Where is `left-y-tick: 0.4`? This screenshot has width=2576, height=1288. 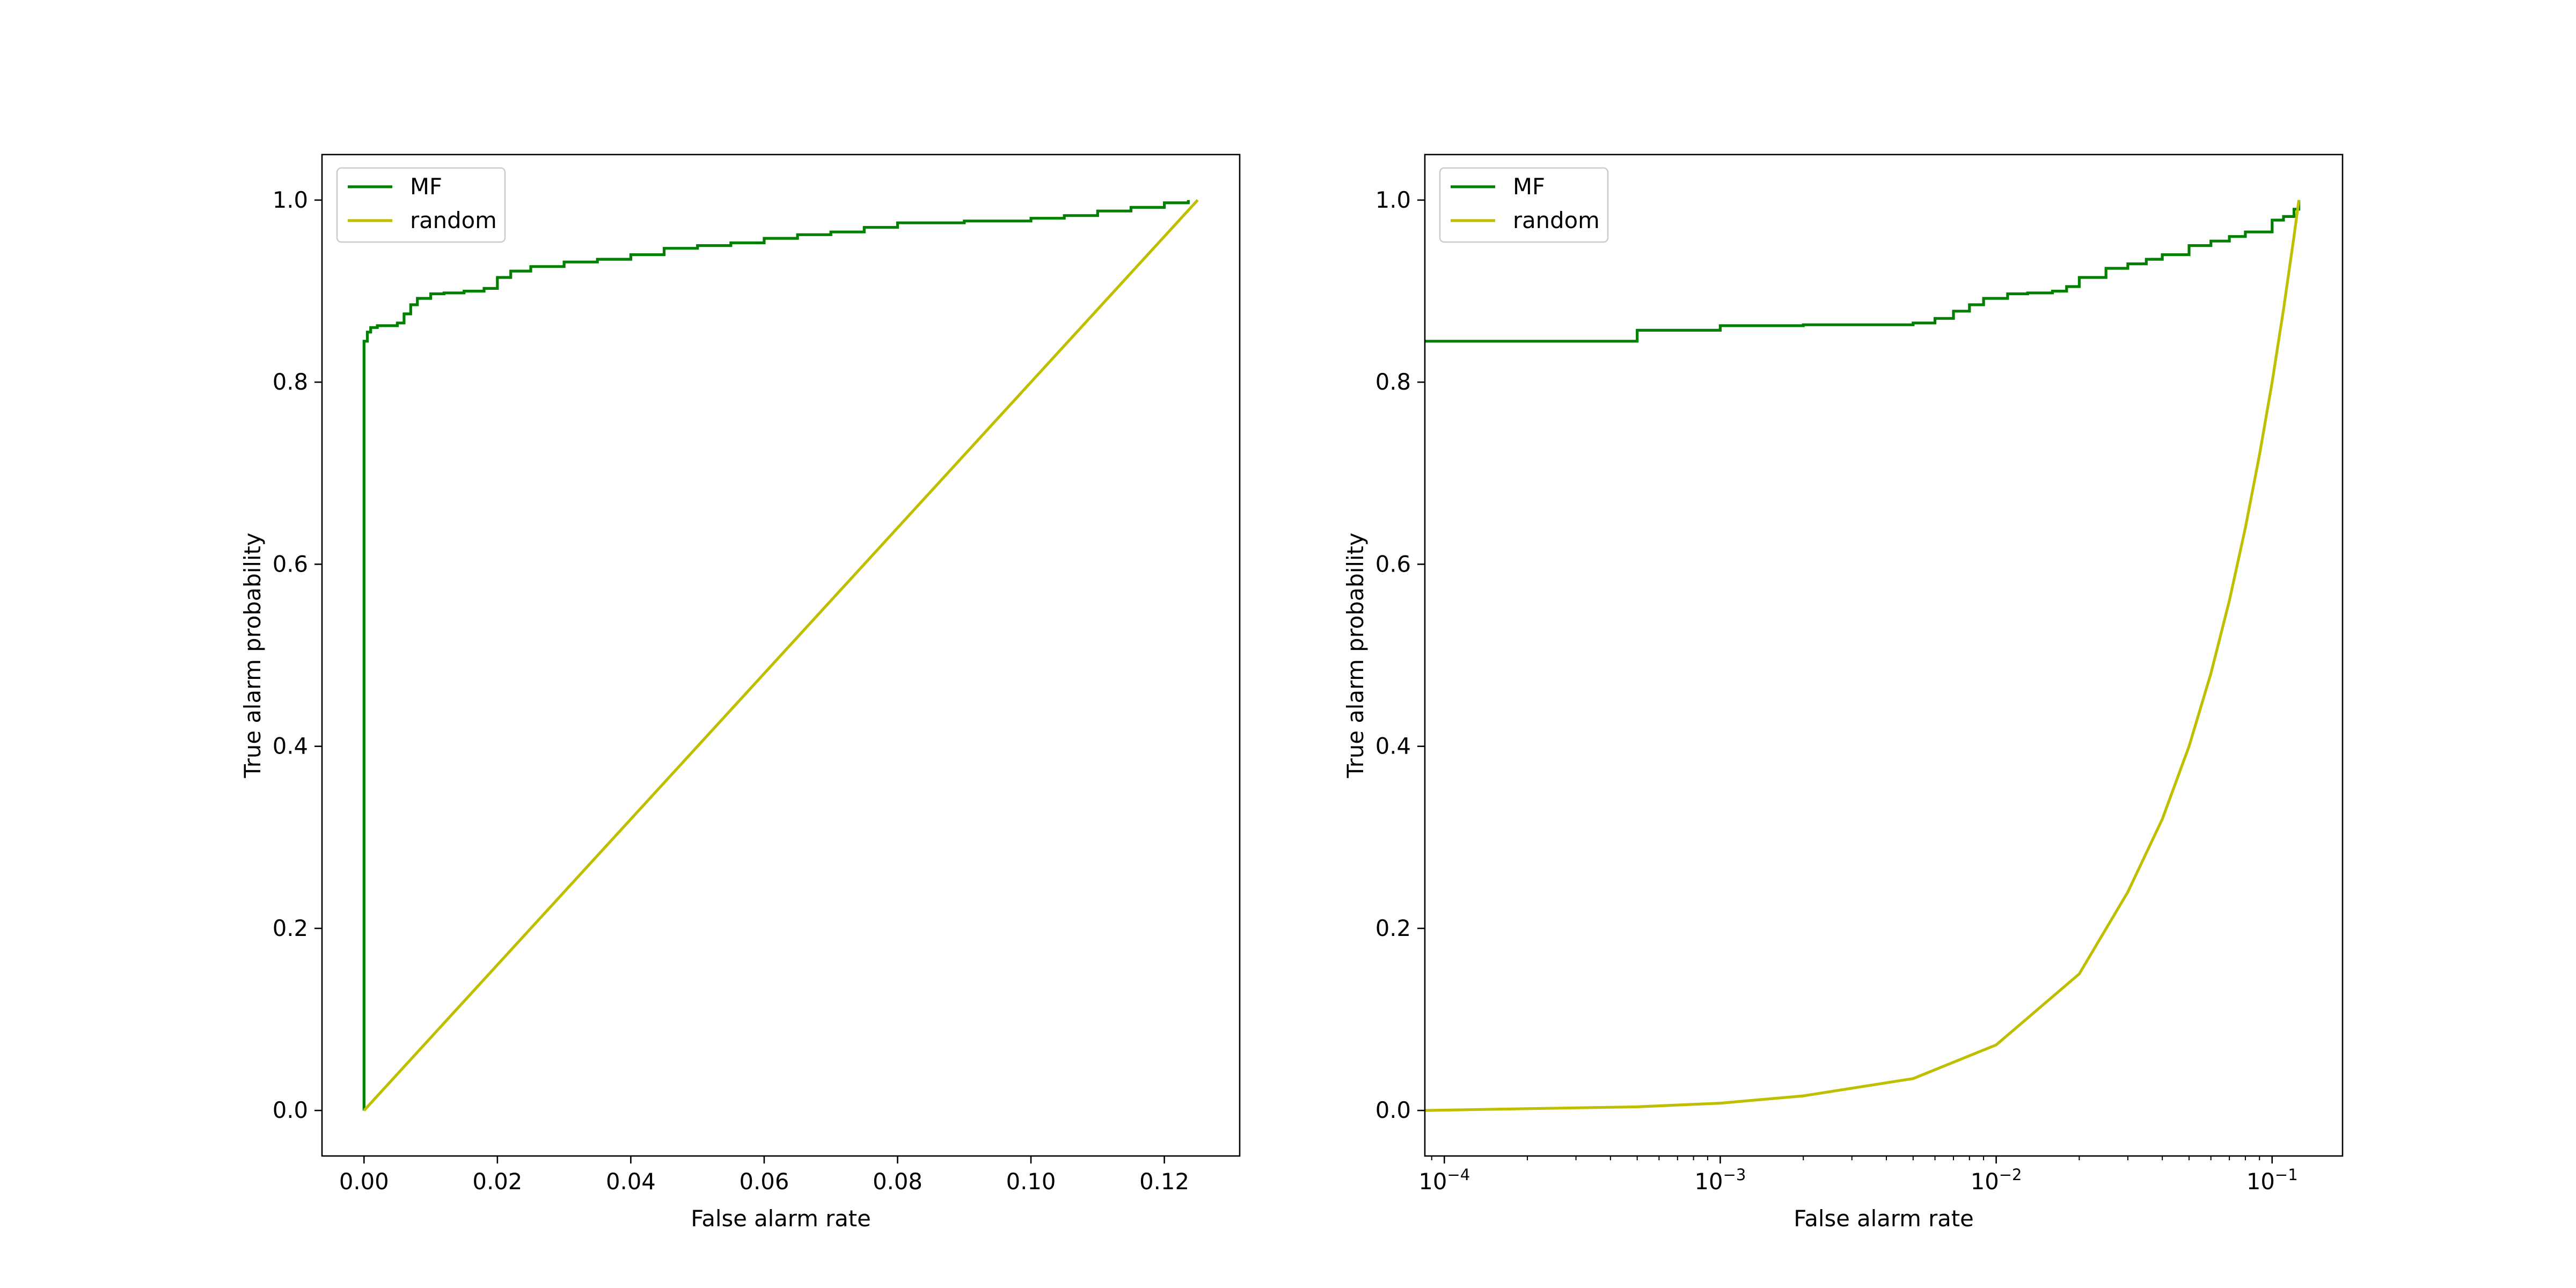 left-y-tick: 0.4 is located at coordinates (297, 746).